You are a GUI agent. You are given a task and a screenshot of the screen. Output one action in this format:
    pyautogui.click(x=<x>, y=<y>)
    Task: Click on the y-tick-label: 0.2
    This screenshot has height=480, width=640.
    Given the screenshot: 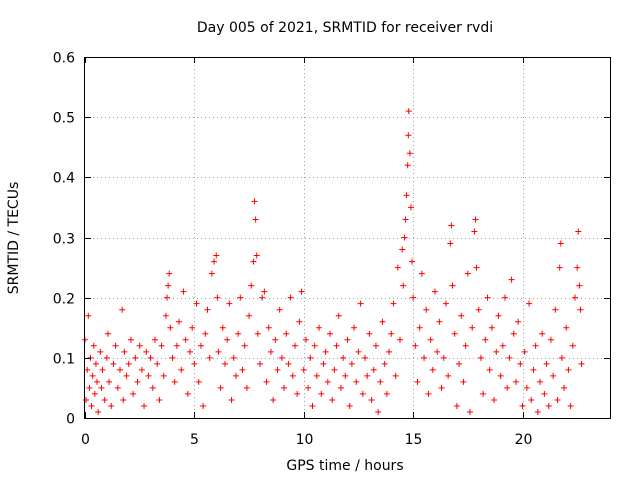 What is the action you would take?
    pyautogui.click(x=64, y=300)
    